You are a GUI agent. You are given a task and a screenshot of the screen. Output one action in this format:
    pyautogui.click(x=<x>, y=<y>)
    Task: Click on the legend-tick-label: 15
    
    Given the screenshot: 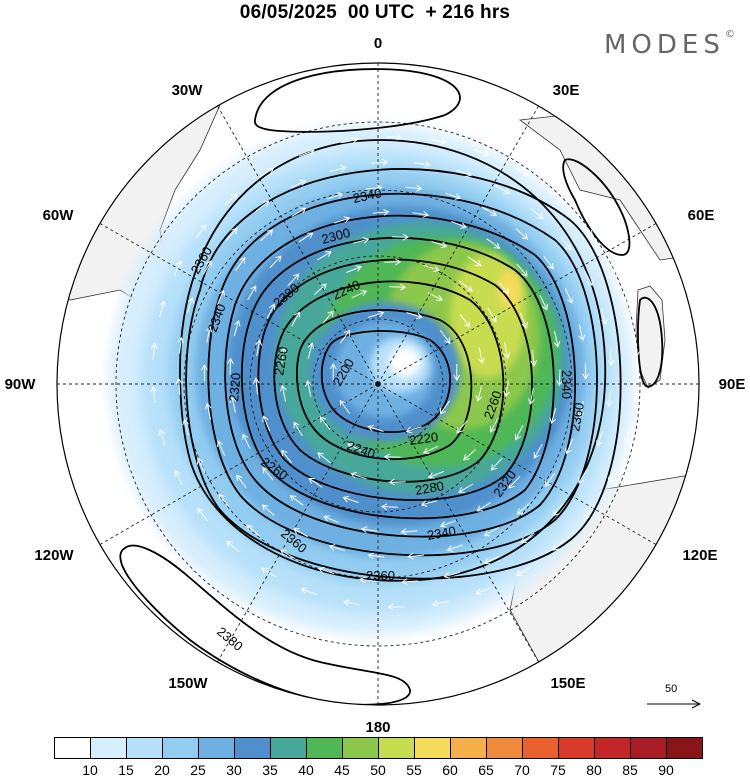 What is the action you would take?
    pyautogui.click(x=126, y=770)
    